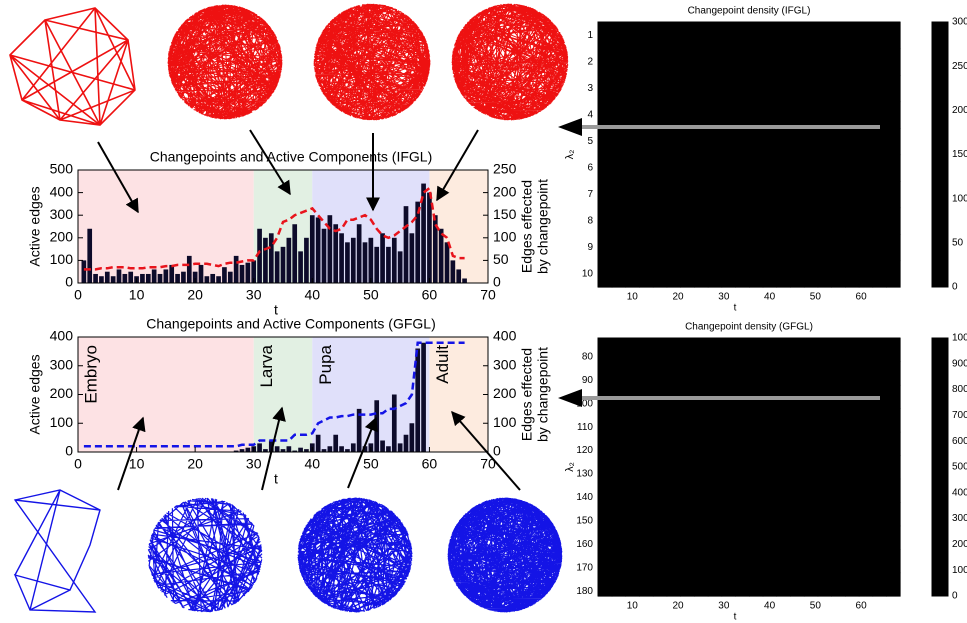 Image resolution: width=967 pixels, height=623 pixels. Describe the element at coordinates (724, 297) in the screenshot. I see `x-tick-label: 30` at that location.